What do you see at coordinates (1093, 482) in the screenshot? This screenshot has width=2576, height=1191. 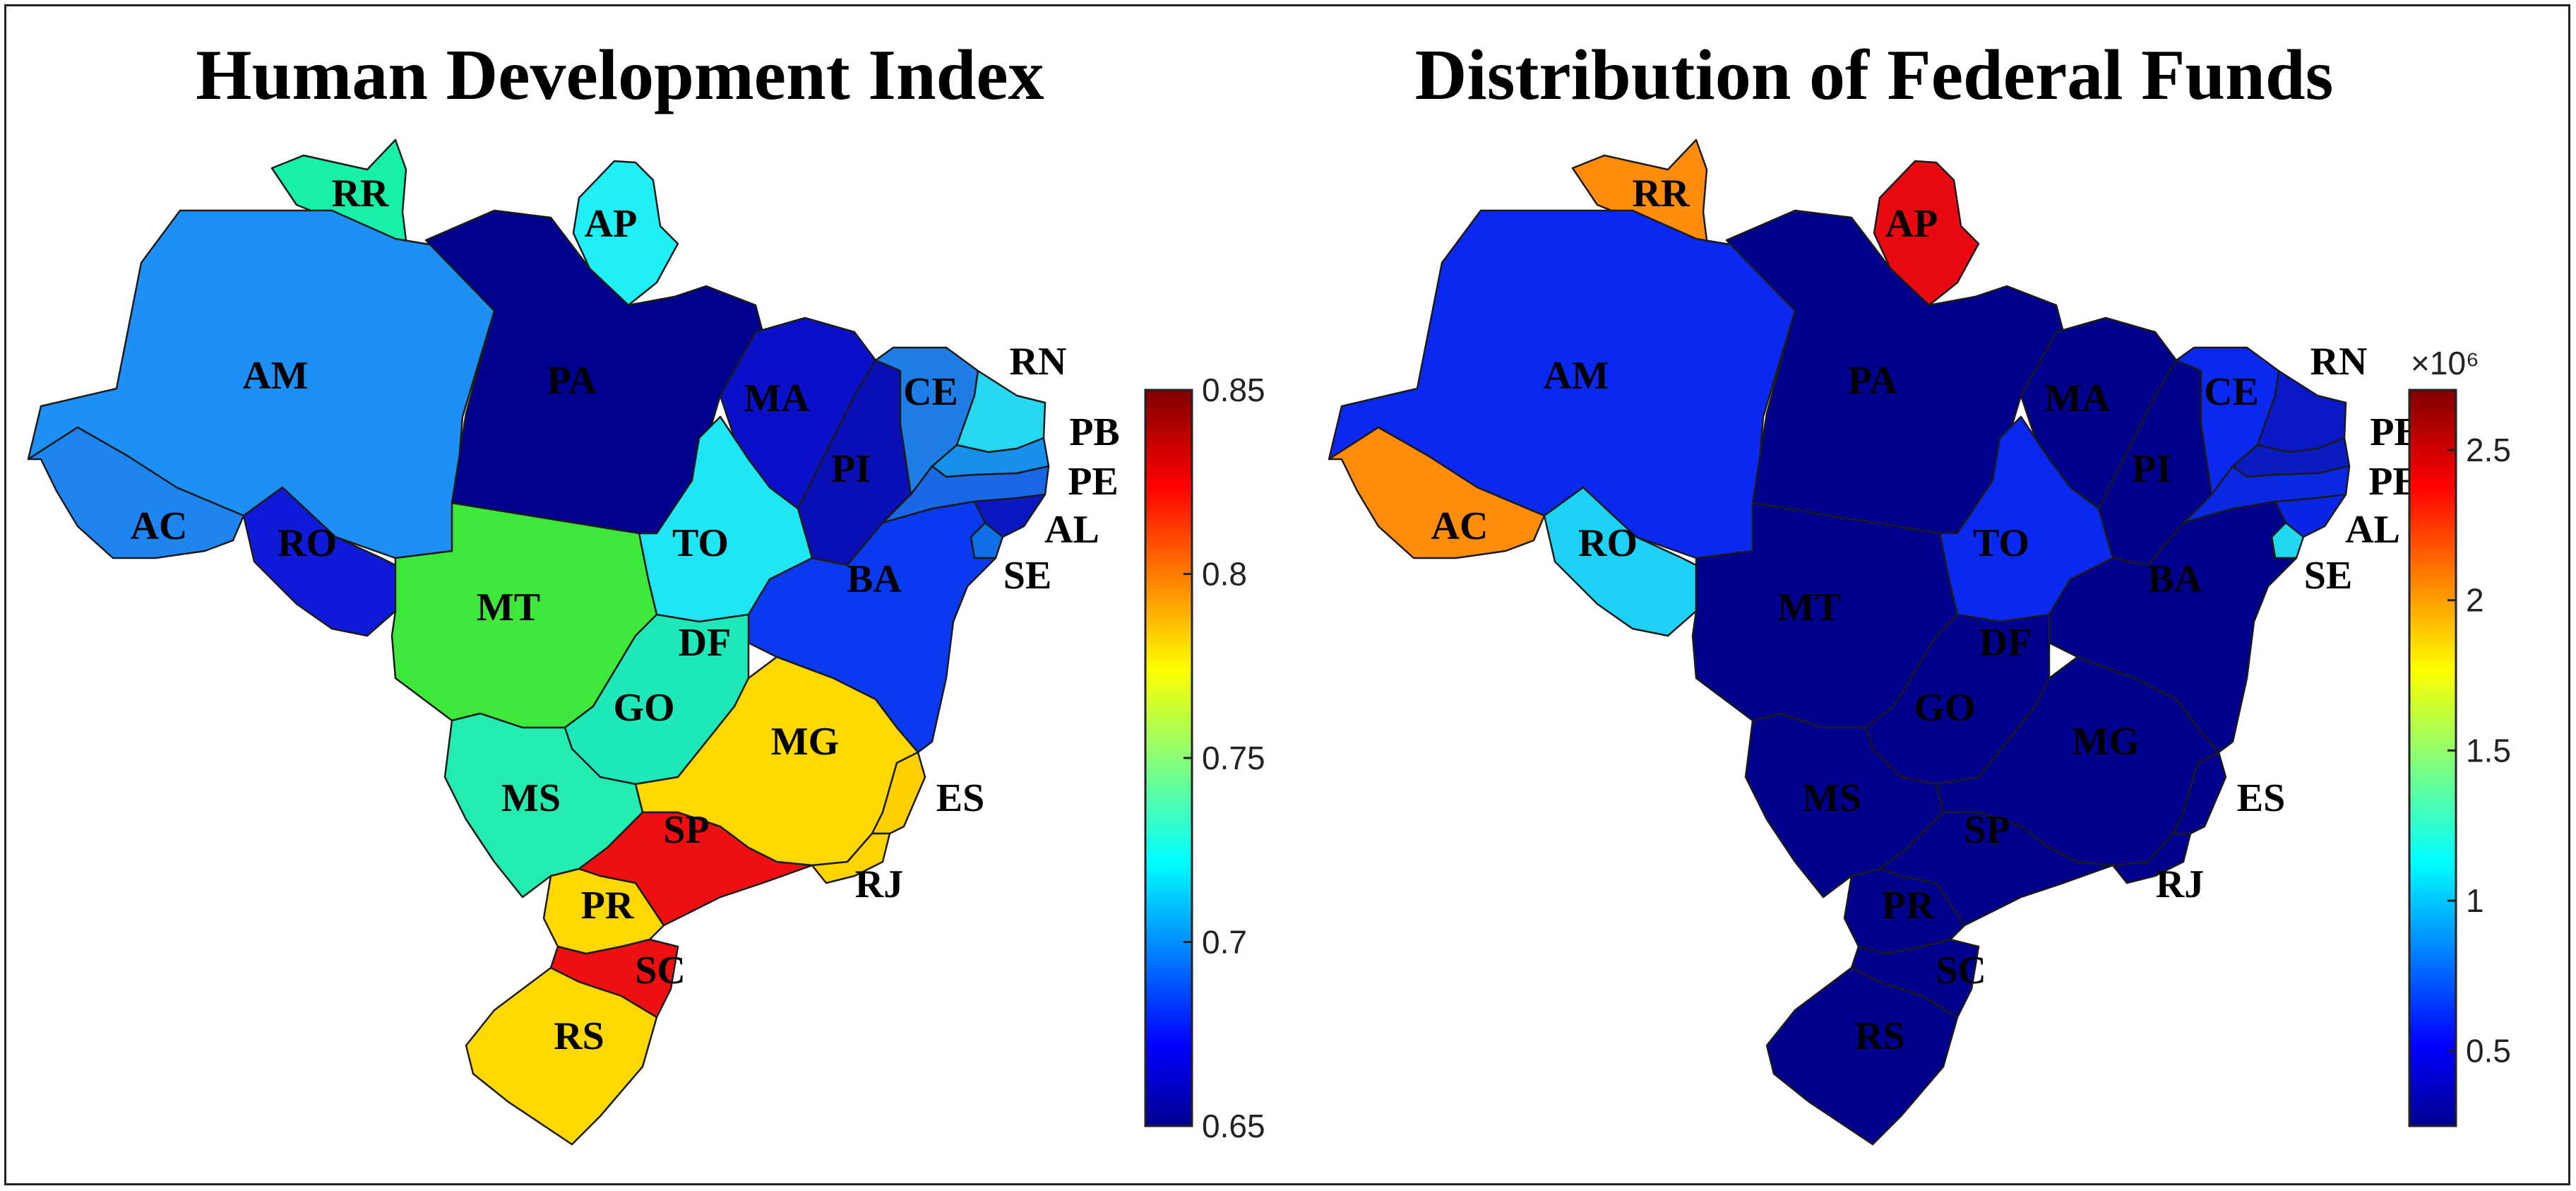 I see `state-label-pe: PE` at bounding box center [1093, 482].